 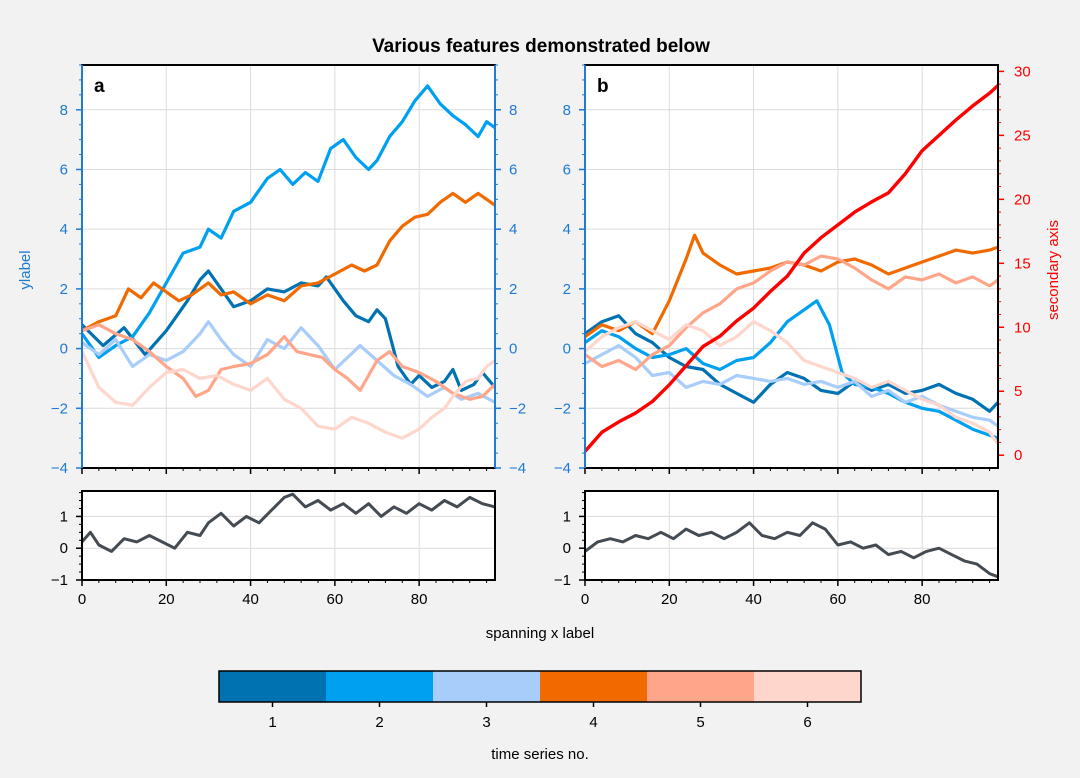 I want to click on colorbar-tick-label: 5, so click(x=700, y=722).